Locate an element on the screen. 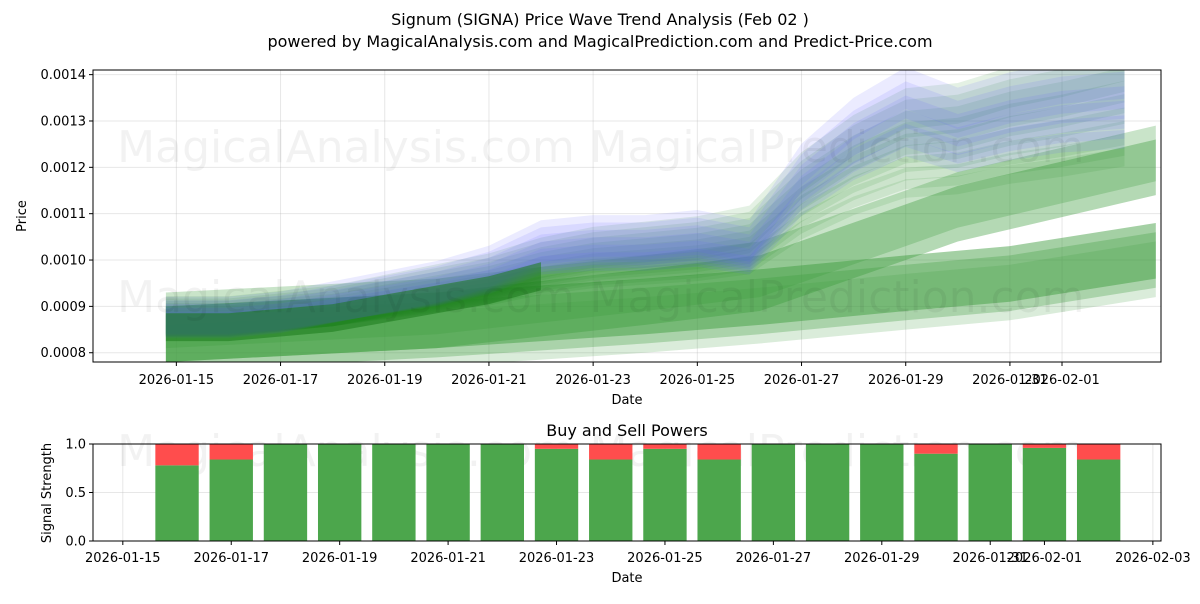 The image size is (1200, 604). signal-y-tick-label: 0.0 is located at coordinates (75, 542).